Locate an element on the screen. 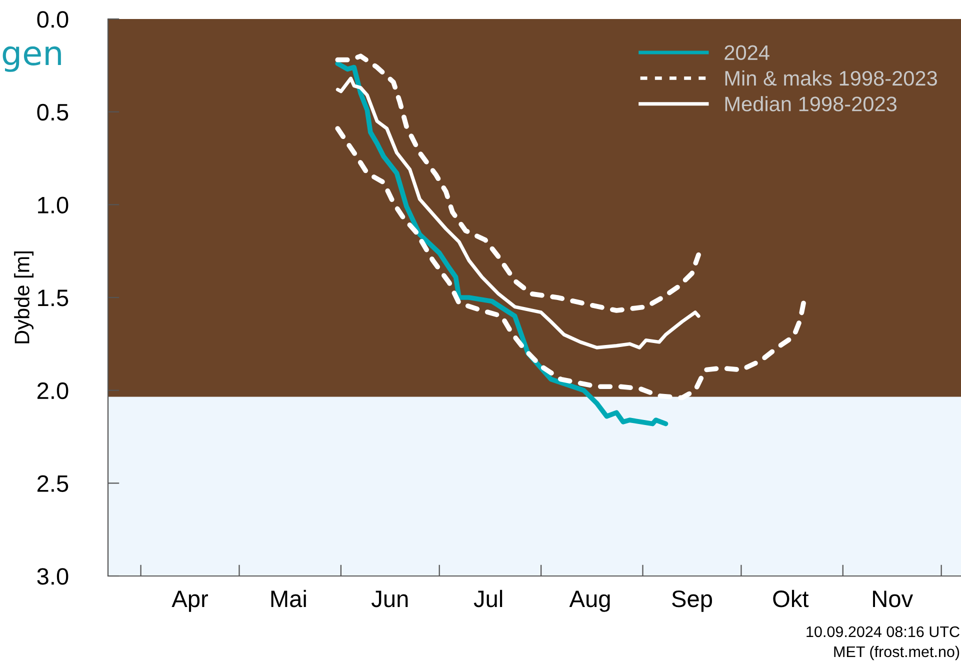 The image size is (961, 664). x-tick-label: Mai is located at coordinates (288, 599).